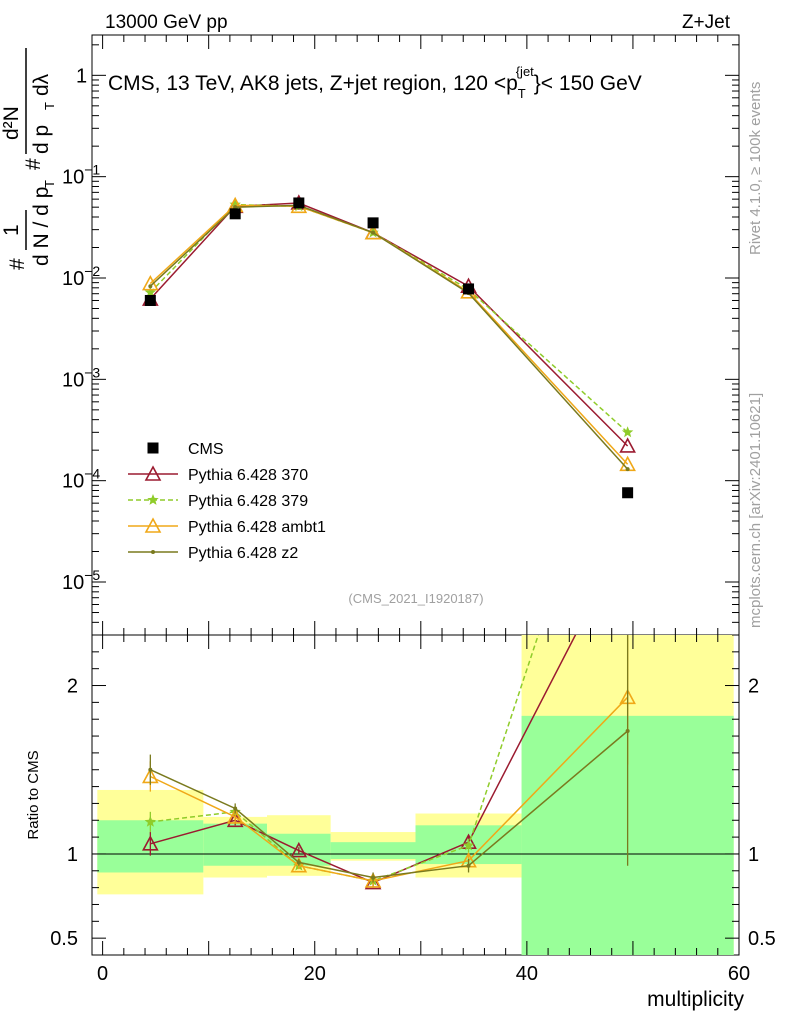  What do you see at coordinates (49, 106) in the screenshot?
I see `ylabel-t-sub-2: T` at bounding box center [49, 106].